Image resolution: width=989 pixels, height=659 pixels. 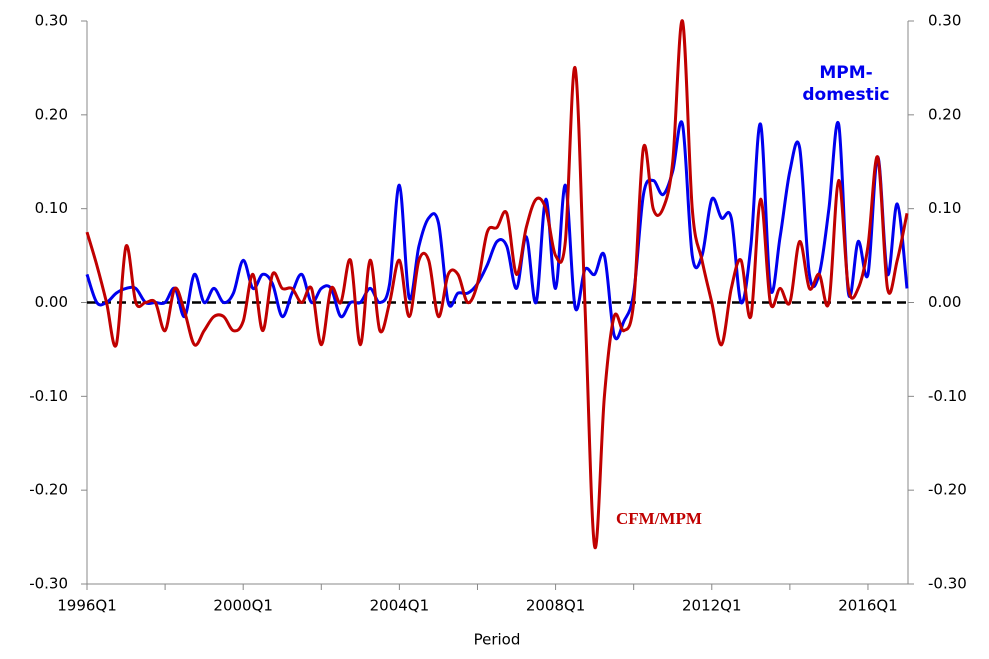 I want to click on series-label: MPM-domestic, so click(x=846, y=84).